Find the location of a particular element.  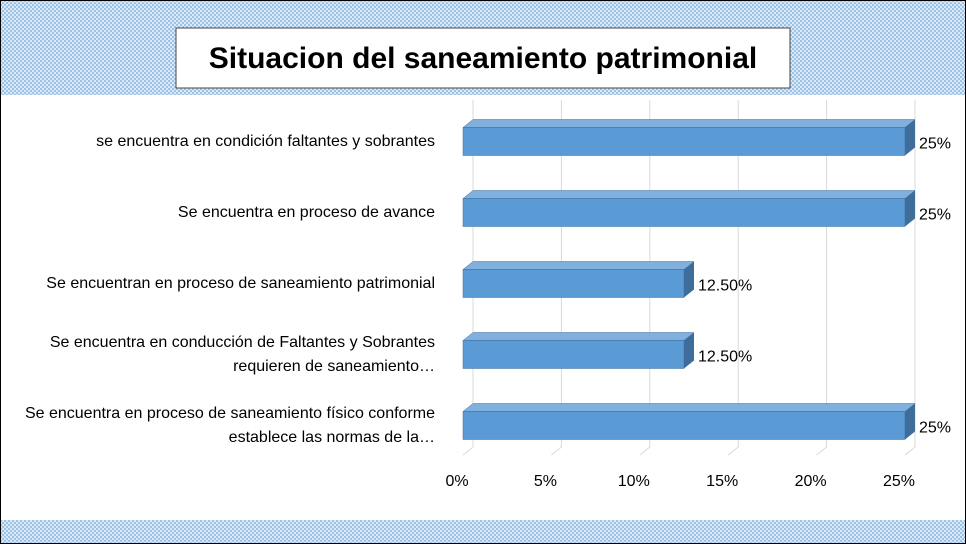

x-tick-label: 10% is located at coordinates (634, 481).